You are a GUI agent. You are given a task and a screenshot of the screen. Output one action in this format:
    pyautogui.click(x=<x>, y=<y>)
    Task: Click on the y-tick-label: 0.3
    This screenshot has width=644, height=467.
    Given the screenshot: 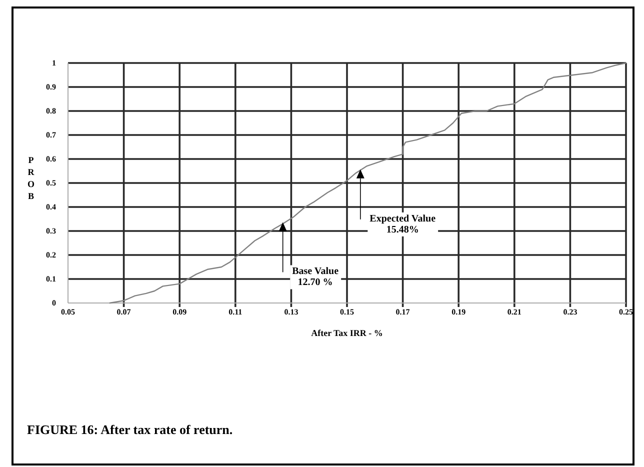 What is the action you would take?
    pyautogui.click(x=51, y=231)
    